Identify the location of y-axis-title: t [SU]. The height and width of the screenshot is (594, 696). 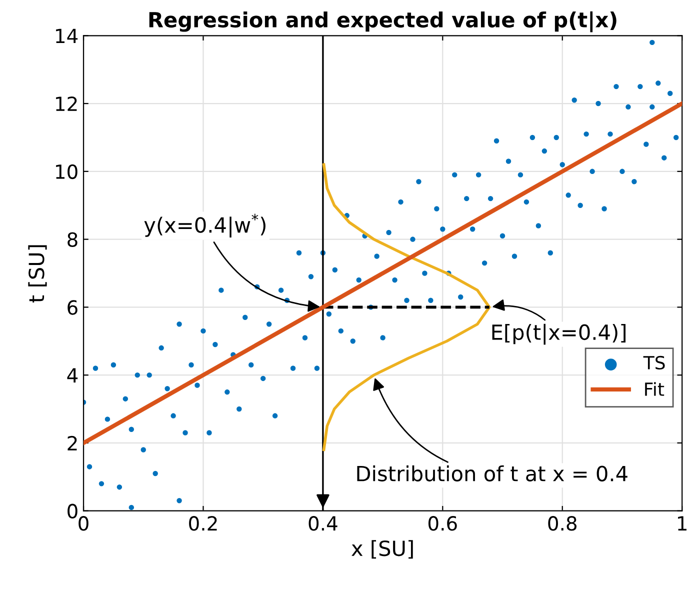
(37, 273).